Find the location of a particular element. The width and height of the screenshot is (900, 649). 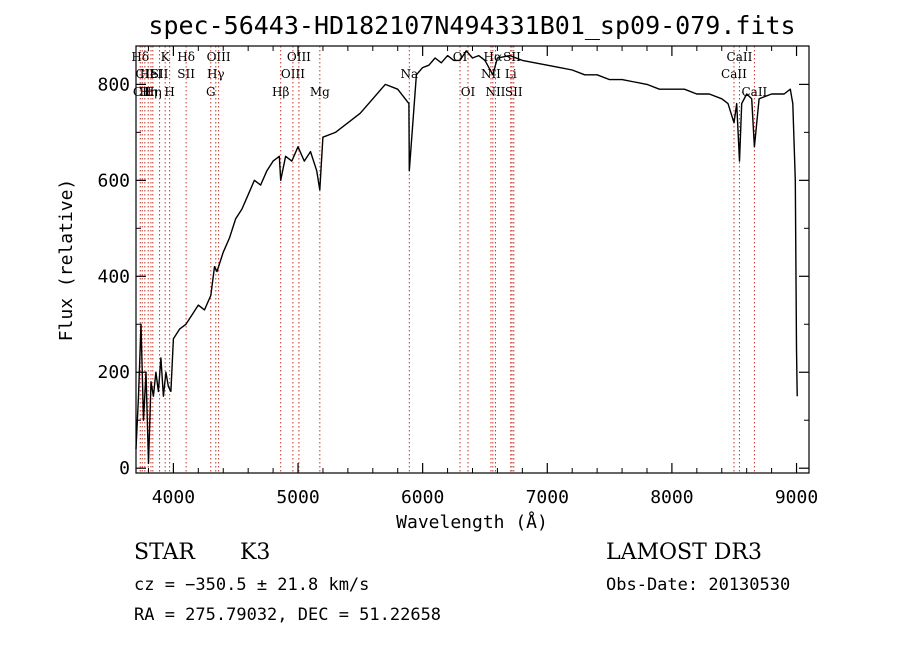

line-marker-label: Mg is located at coordinates (320, 92).